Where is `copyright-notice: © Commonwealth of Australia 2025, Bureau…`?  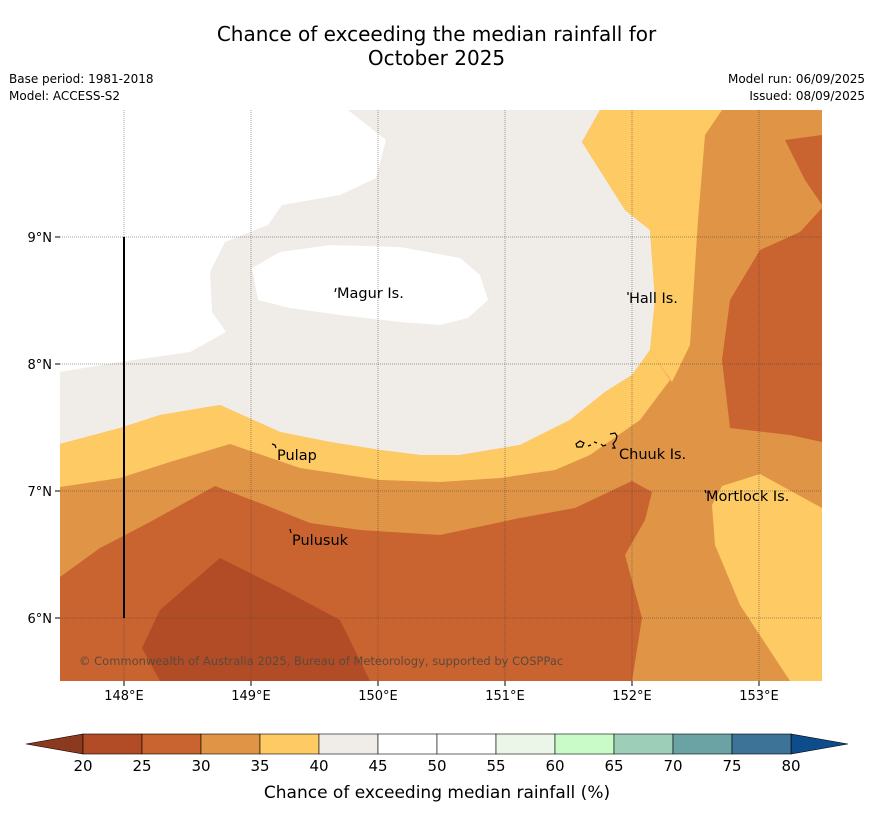
copyright-notice: © Commonwealth of Australia 2025, Bureau… is located at coordinates (321, 661).